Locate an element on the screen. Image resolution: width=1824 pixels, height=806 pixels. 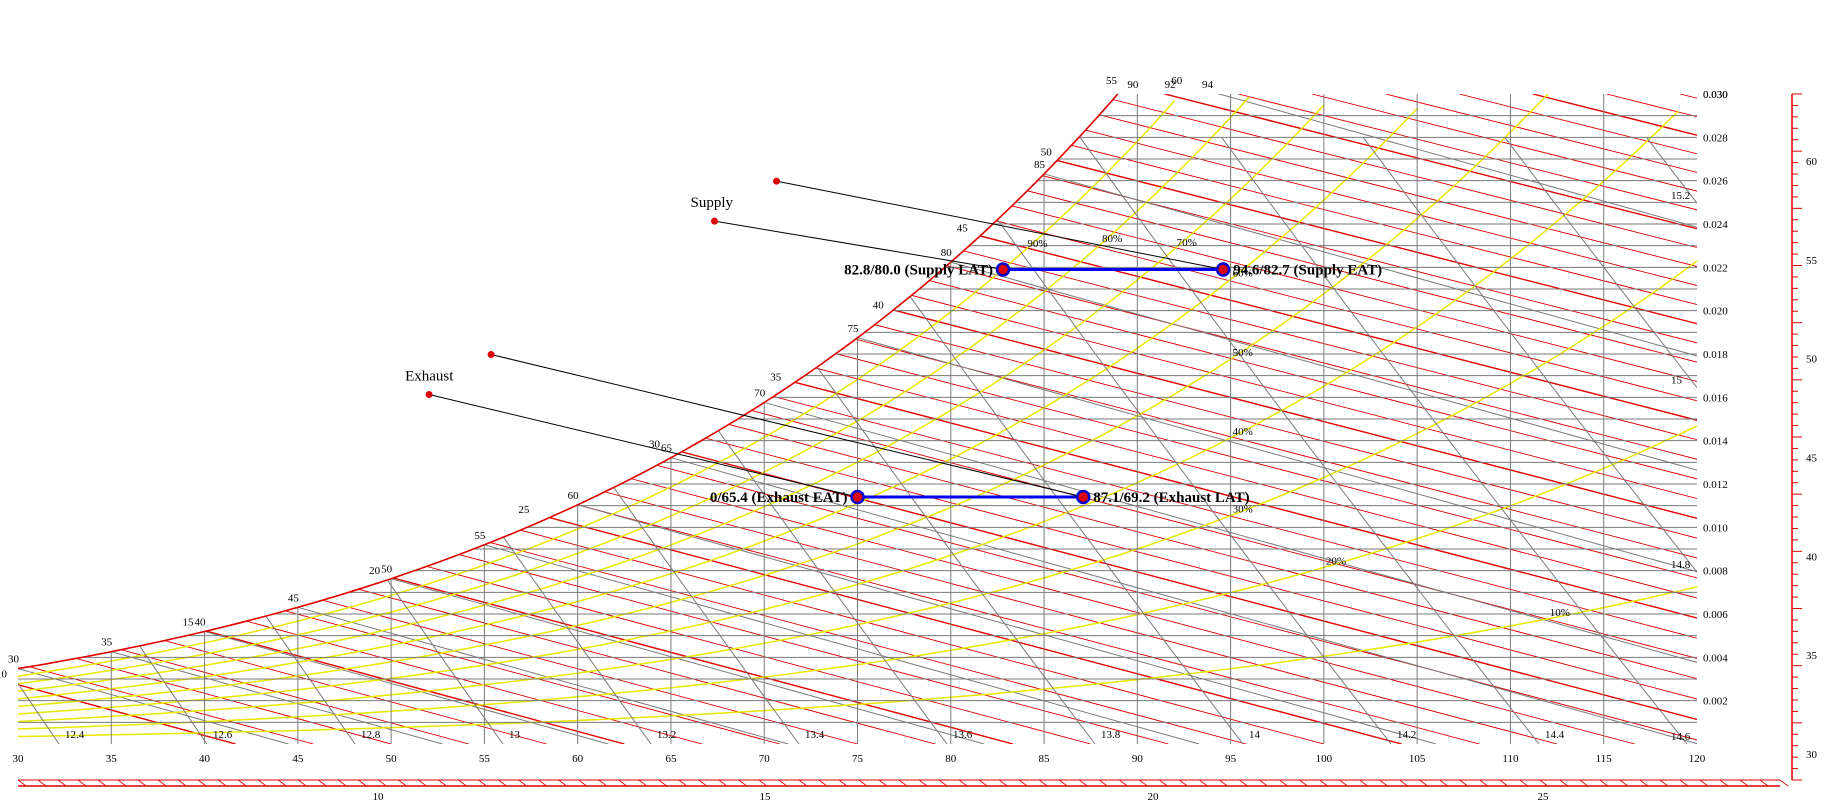
right-scale-label: 55 is located at coordinates (1812, 261).